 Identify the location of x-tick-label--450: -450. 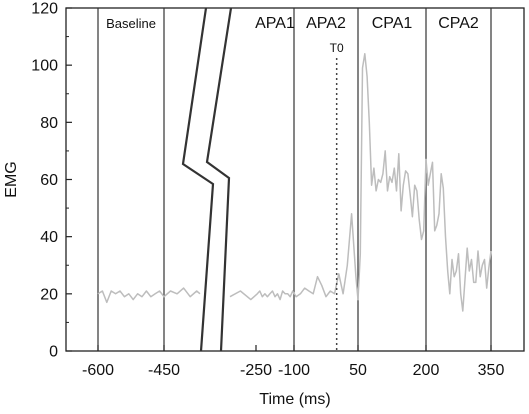
(164, 370).